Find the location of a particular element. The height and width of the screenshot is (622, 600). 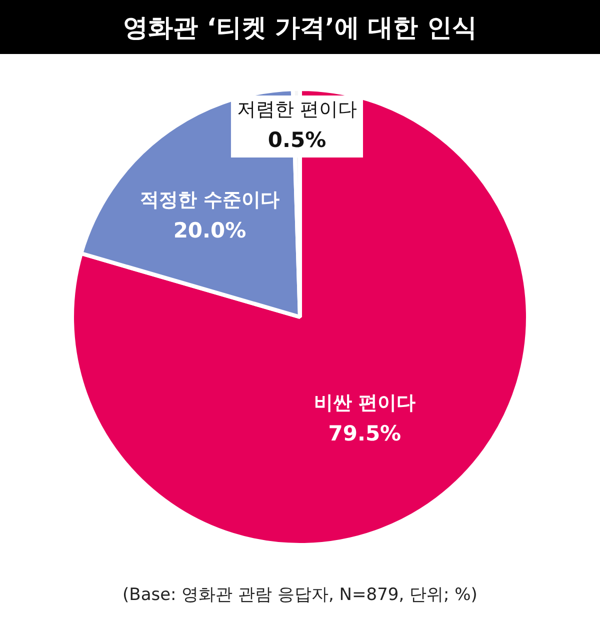

text: (Base: 영화관 관람 응답자, N=879, 단위; %) is located at coordinates (300, 595).